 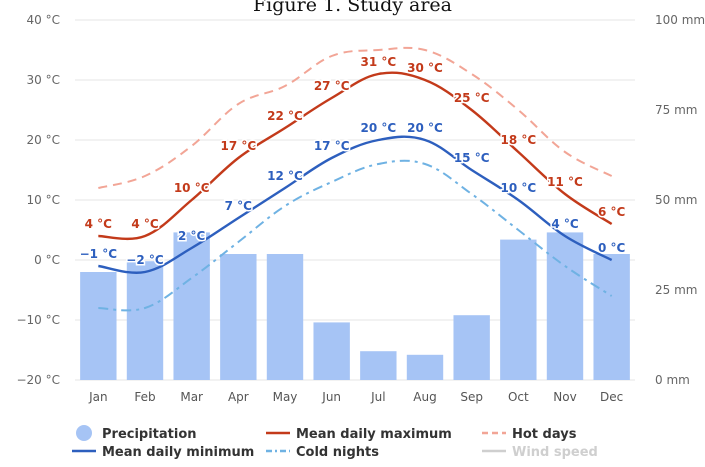 What do you see at coordinates (43, 20) in the screenshot?
I see `left-tick-label: 40 °C` at bounding box center [43, 20].